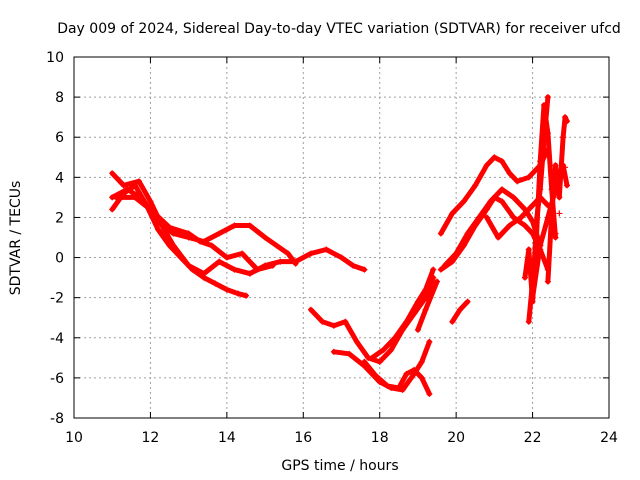 This screenshot has width=640, height=480. Describe the element at coordinates (380, 438) in the screenshot. I see `x-tick-label: 18` at that location.